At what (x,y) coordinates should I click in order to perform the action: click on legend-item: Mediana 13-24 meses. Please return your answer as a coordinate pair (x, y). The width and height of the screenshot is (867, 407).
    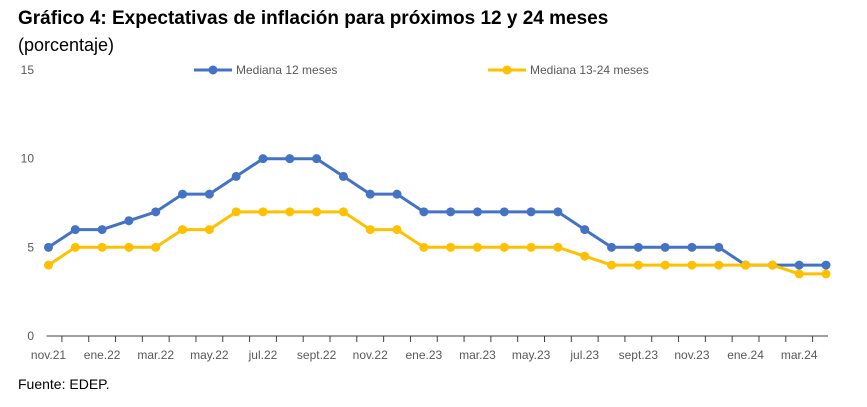
    Looking at the image, I should click on (568, 70).